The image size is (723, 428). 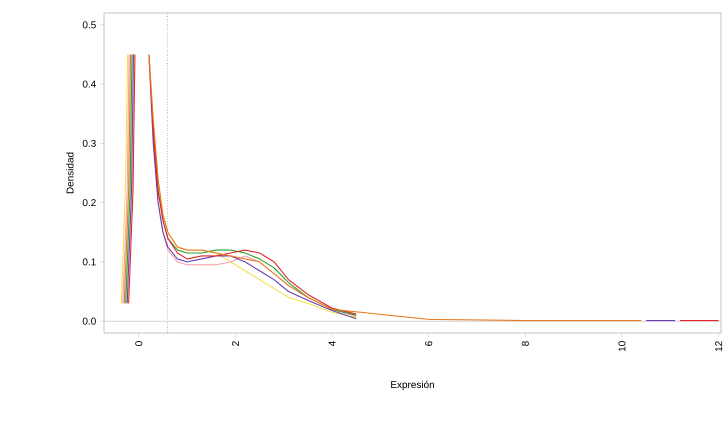 I want to click on x-tick-label: 2, so click(x=235, y=343).